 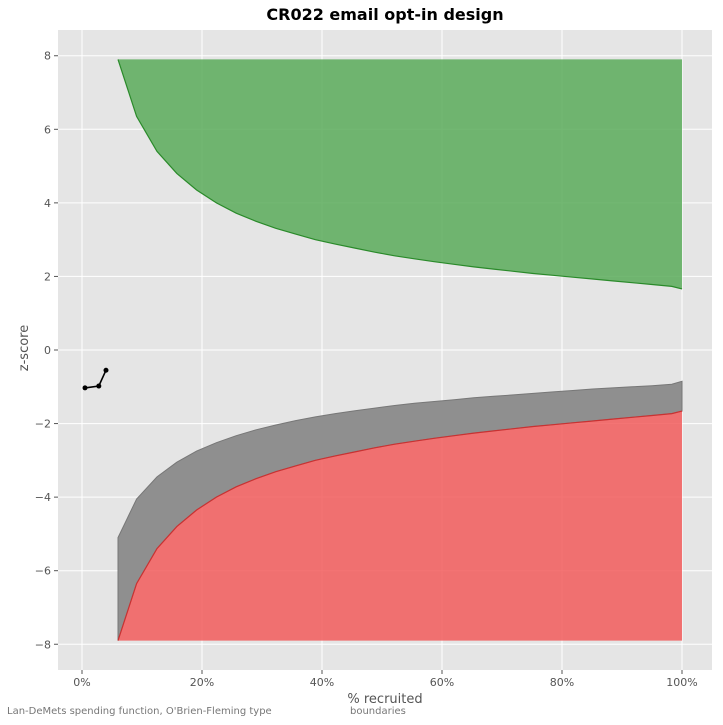 What do you see at coordinates (81, 682) in the screenshot?
I see `x-tick-label: 0%` at bounding box center [81, 682].